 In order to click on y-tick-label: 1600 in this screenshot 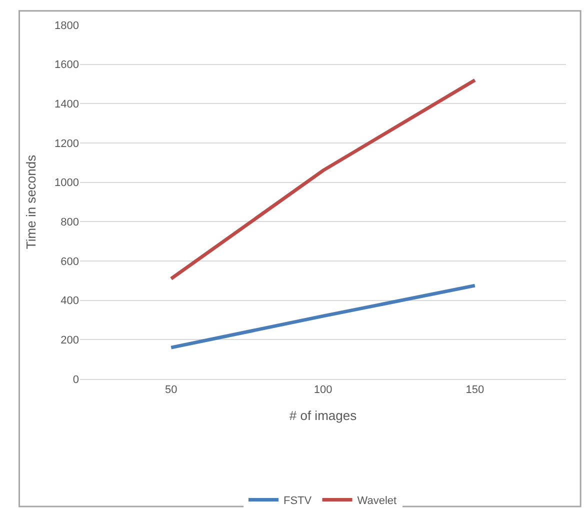, I will do `click(66, 65)`.